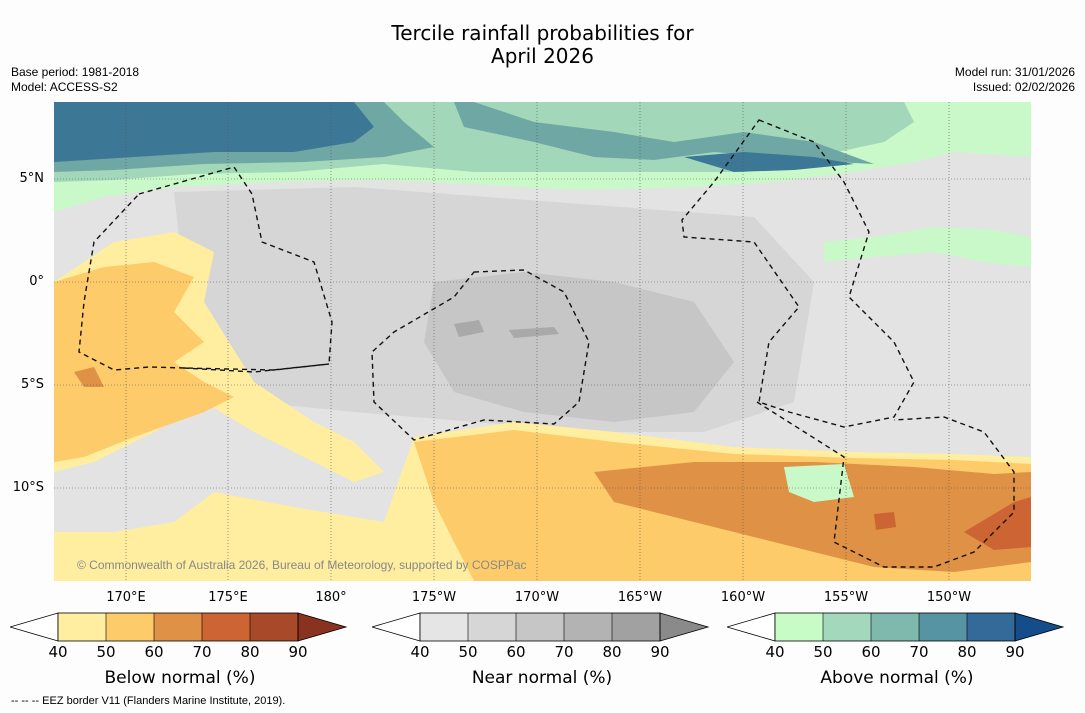 Image resolution: width=1085 pixels, height=713 pixels. Describe the element at coordinates (775, 652) in the screenshot. I see `above-tick-40: 40` at that location.